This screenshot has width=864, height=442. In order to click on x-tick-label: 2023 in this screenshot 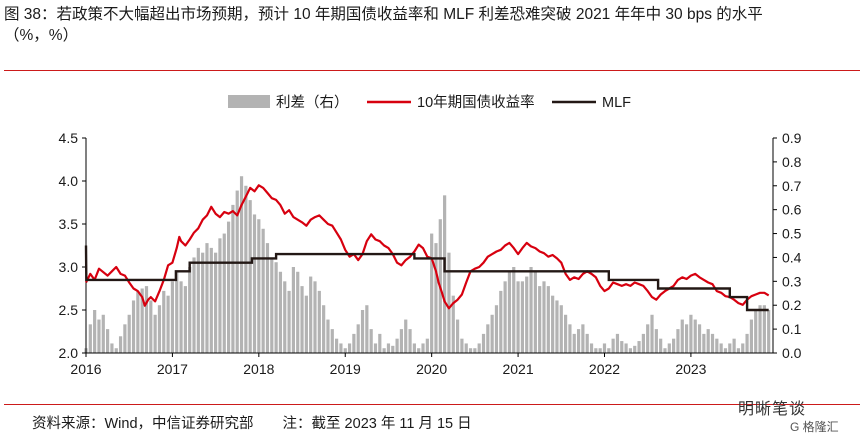, I will do `click(690, 368)`.